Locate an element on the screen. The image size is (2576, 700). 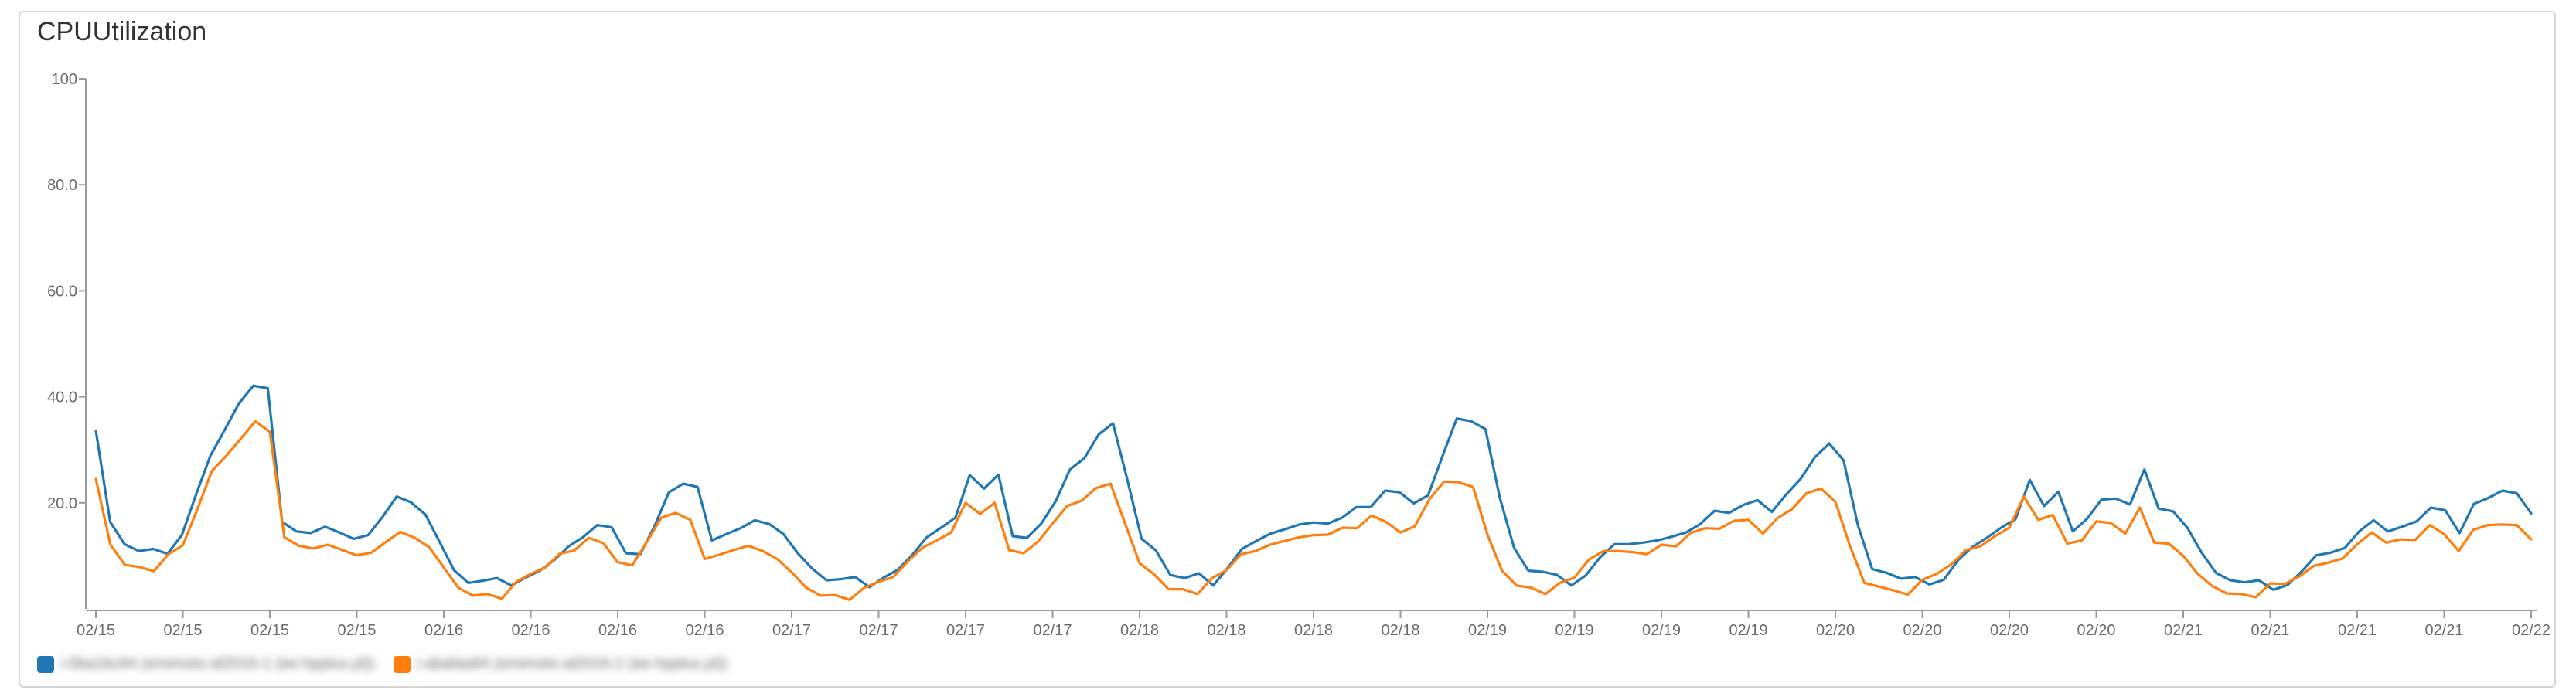
chart-title: CPUUtilization is located at coordinates (122, 31).